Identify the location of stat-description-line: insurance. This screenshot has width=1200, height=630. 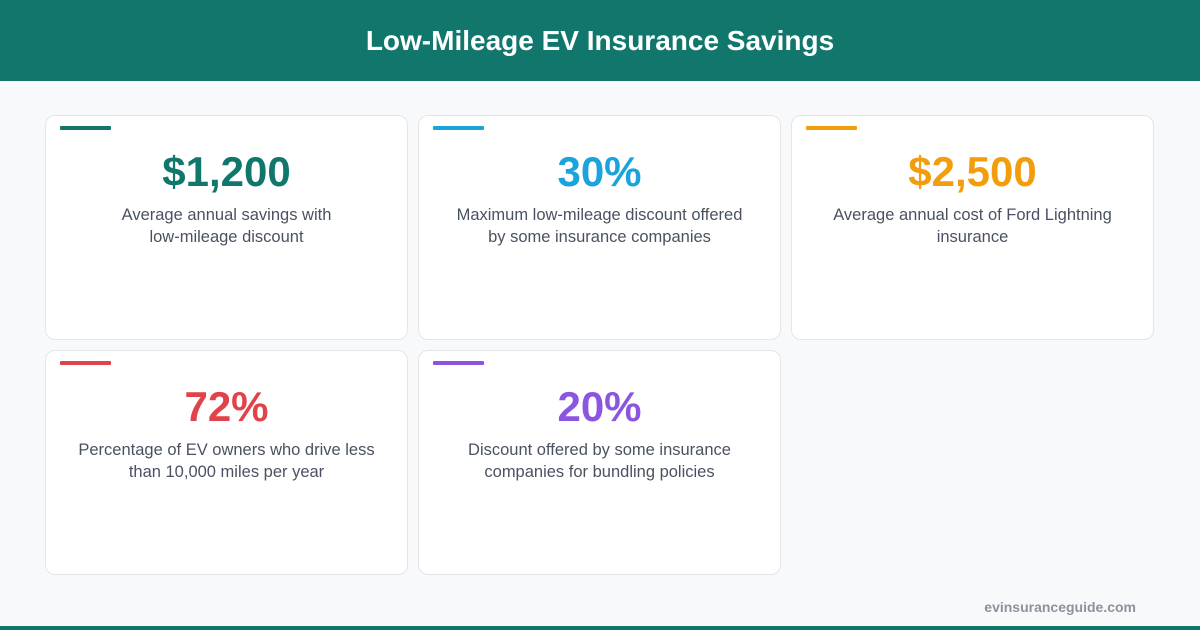
(972, 237).